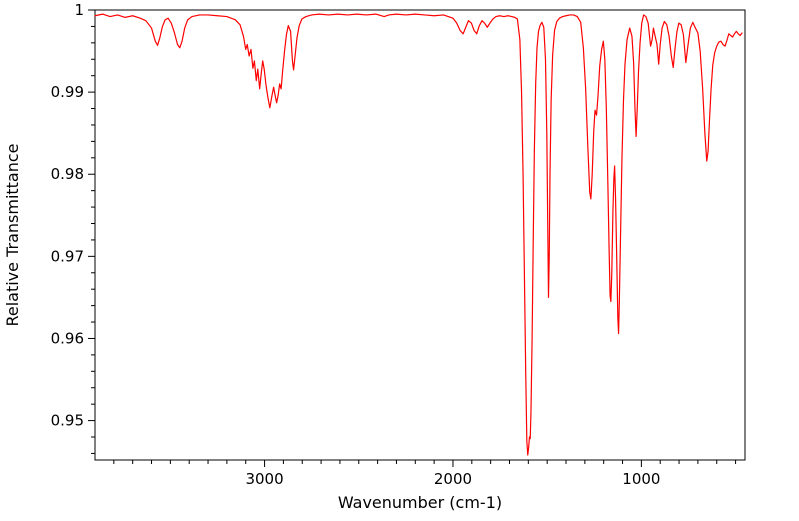 This screenshot has width=799, height=521. What do you see at coordinates (67, 421) in the screenshot?
I see `y-tick-label: 0.95` at bounding box center [67, 421].